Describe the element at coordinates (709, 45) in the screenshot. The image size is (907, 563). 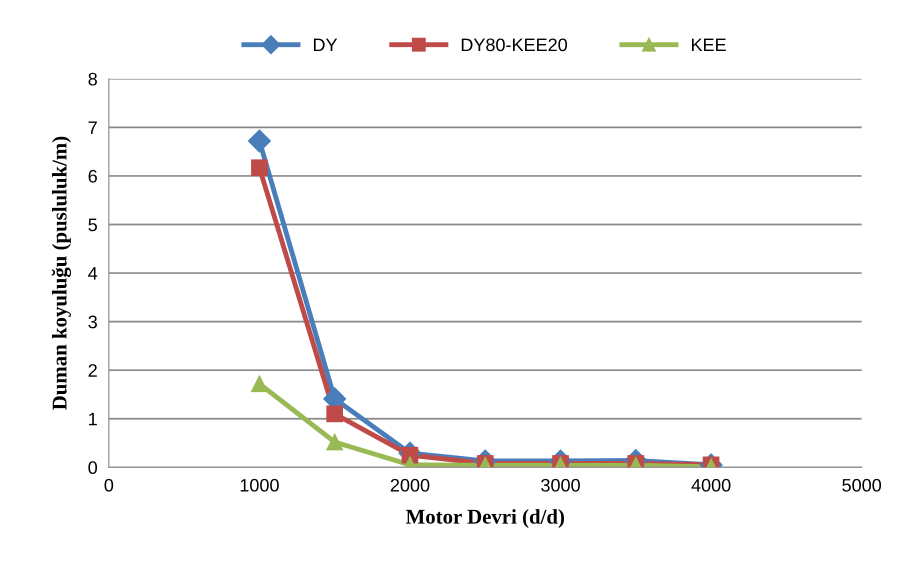
I see `legend-label: KEE` at that location.